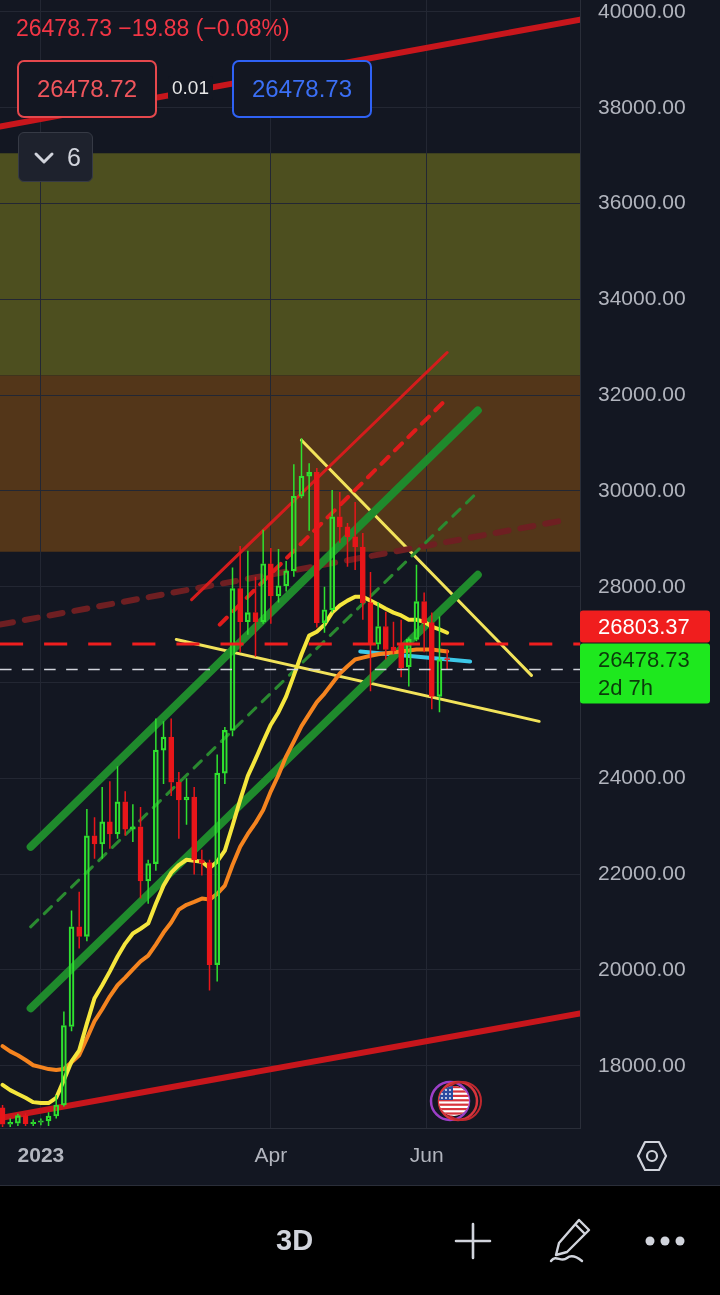 The width and height of the screenshot is (720, 1295). What do you see at coordinates (271, 1155) in the screenshot?
I see `x-tick-label: Apr` at bounding box center [271, 1155].